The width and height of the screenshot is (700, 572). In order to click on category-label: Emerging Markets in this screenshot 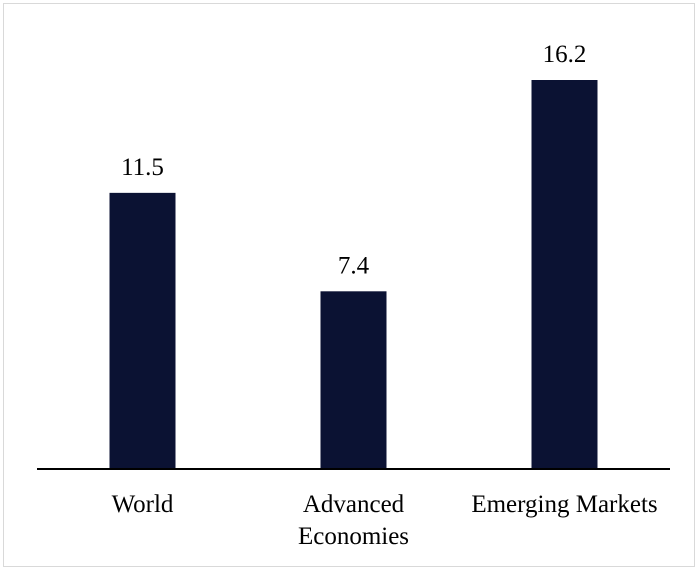, I will do `click(564, 504)`.